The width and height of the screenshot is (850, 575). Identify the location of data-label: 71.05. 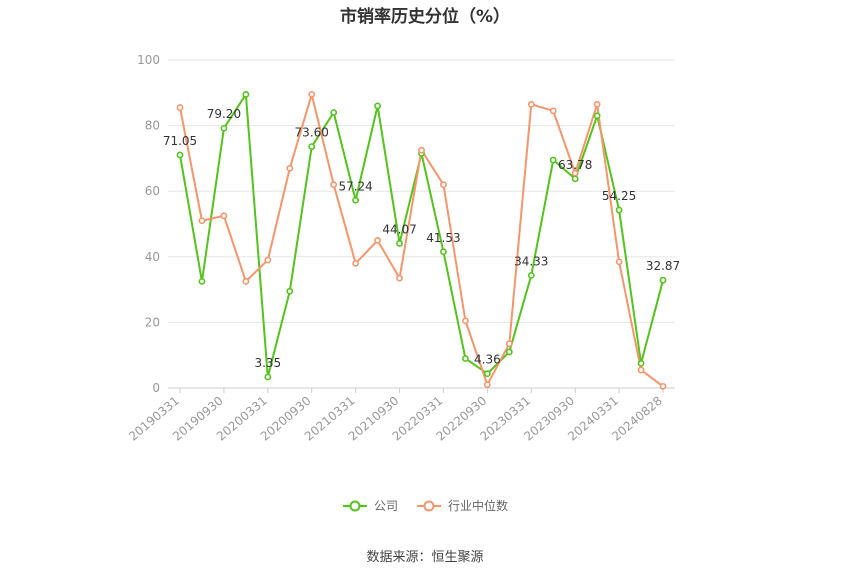
(180, 141).